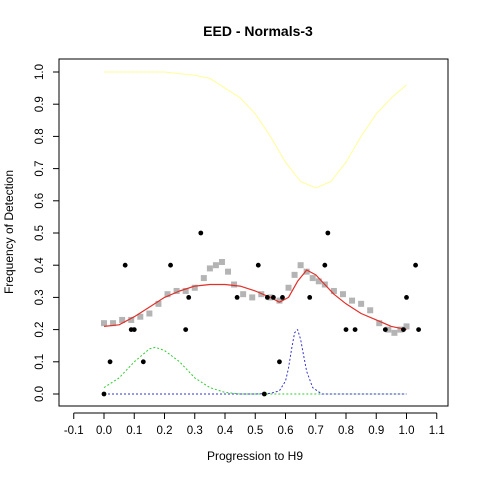  Describe the element at coordinates (255, 431) in the screenshot. I see `x-tick-label: 0.5` at that location.